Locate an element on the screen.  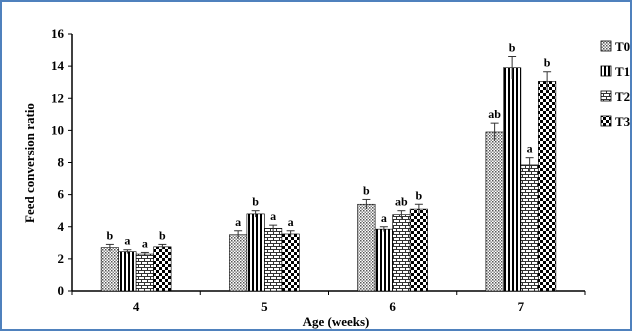
y-tick-label: 16 is located at coordinates (58, 33).